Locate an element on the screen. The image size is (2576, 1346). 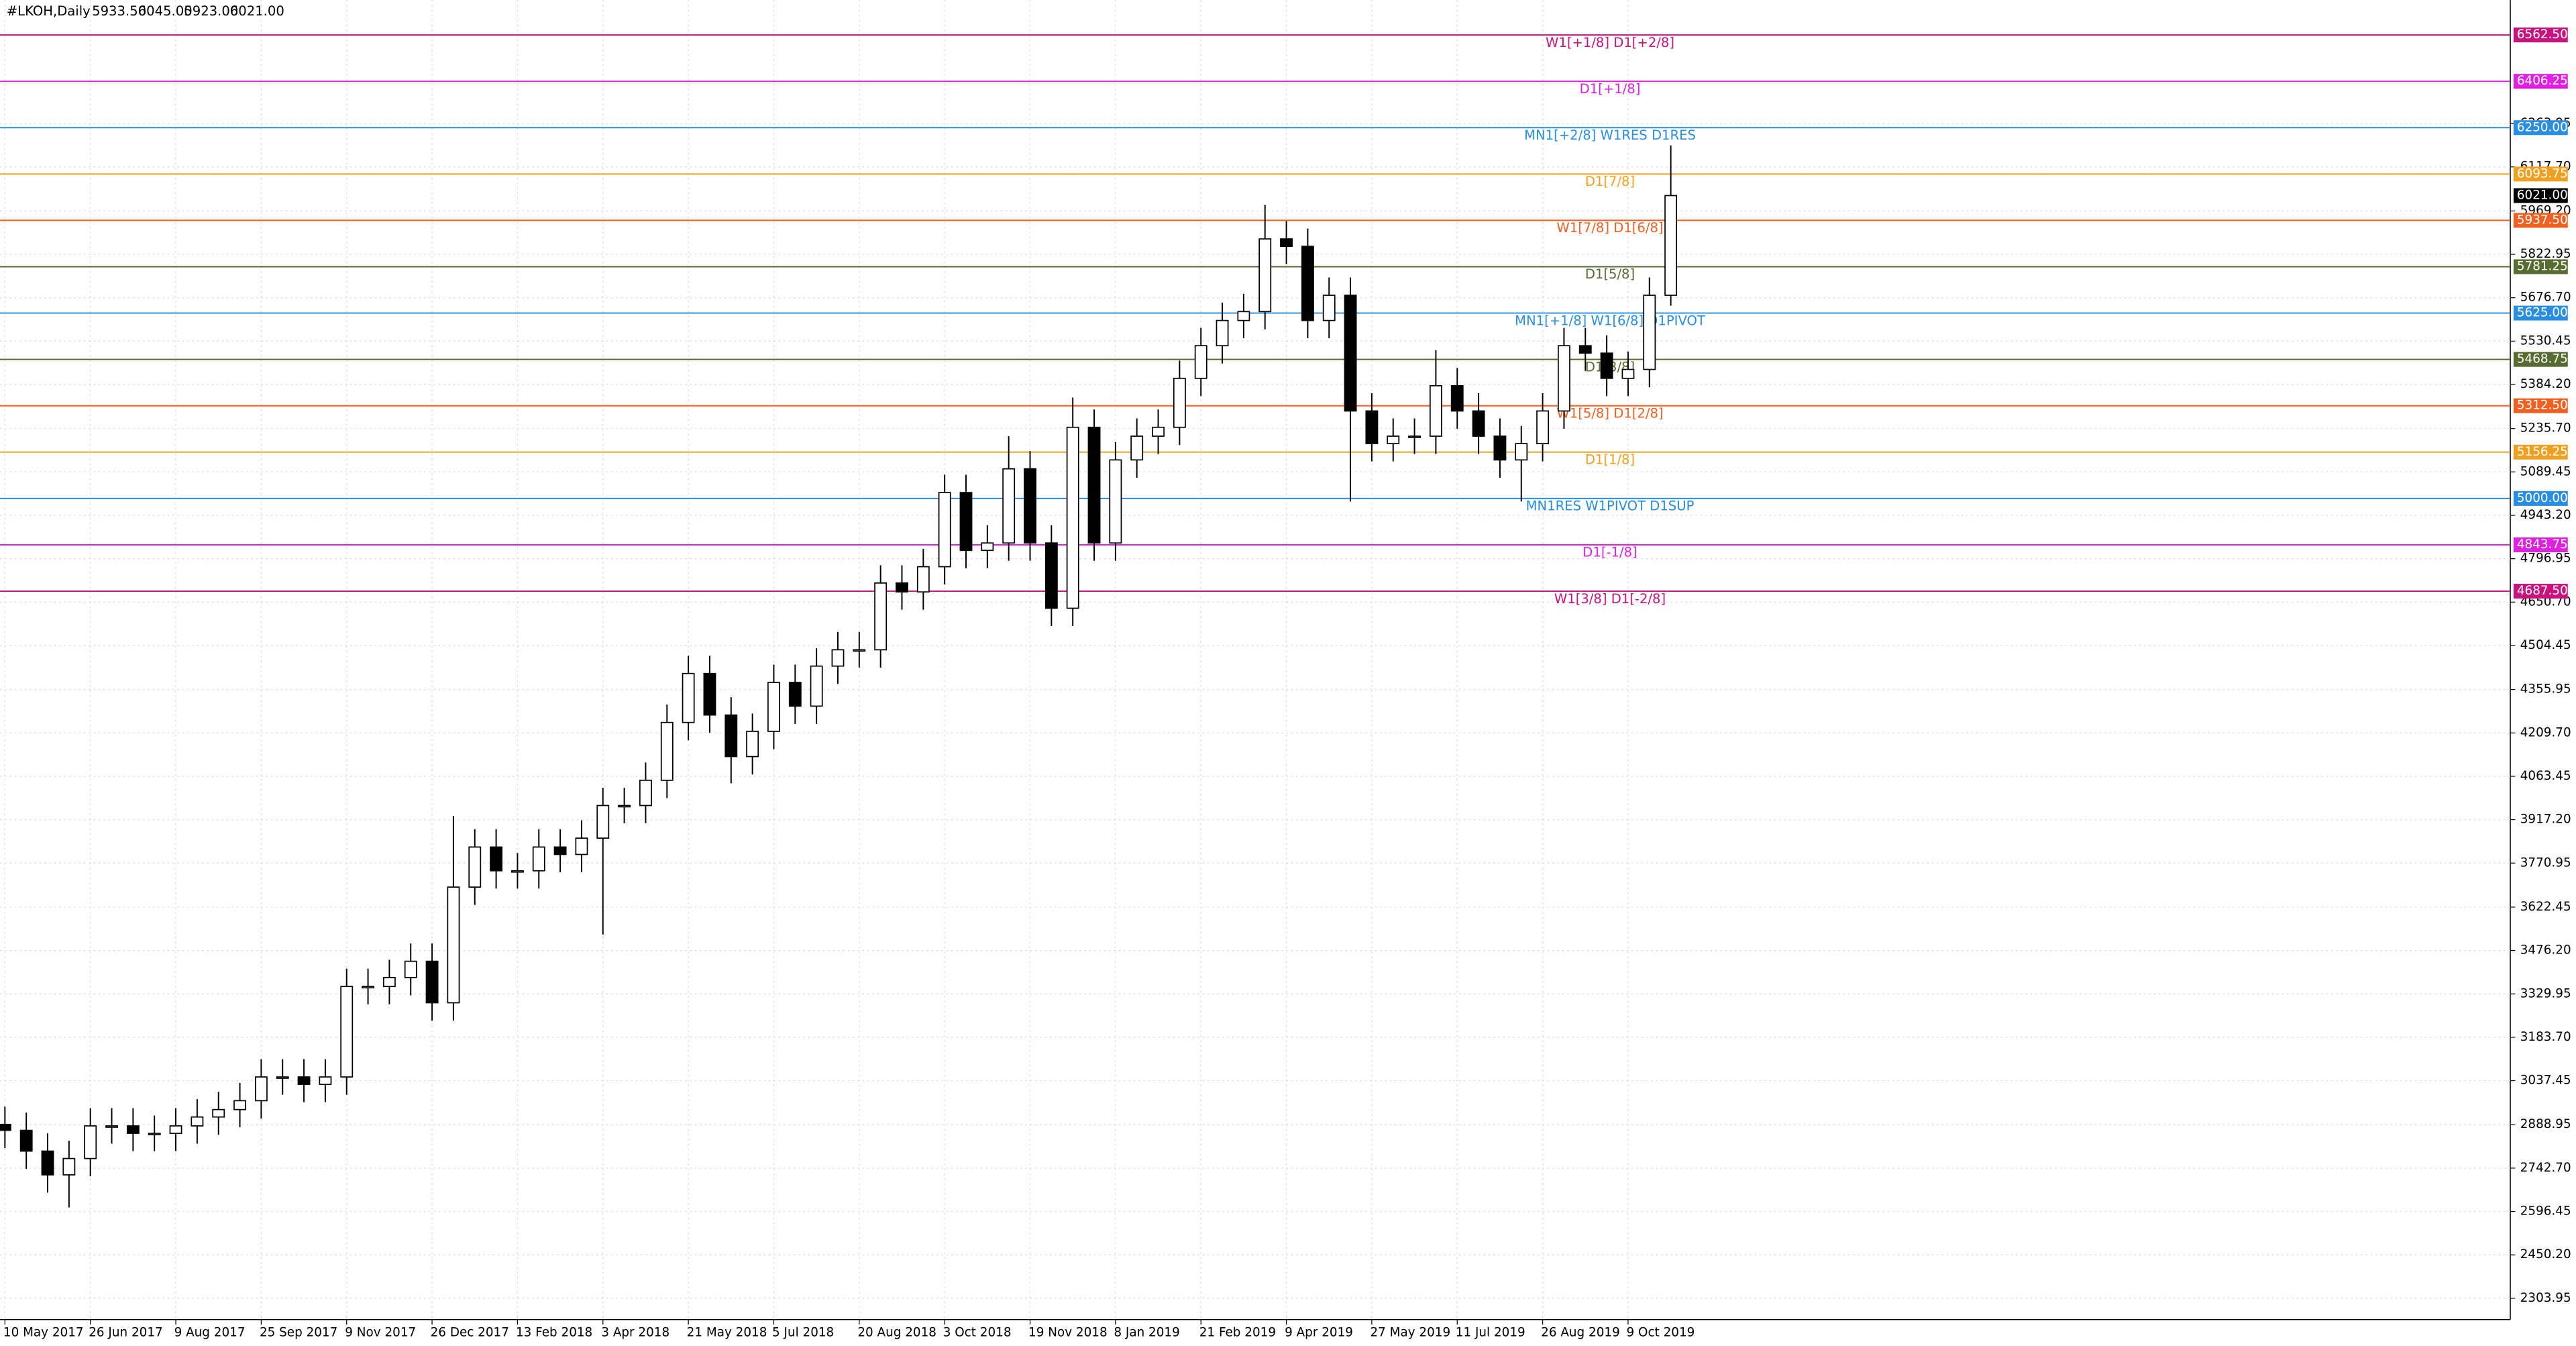
level-price-label: 4843.75 is located at coordinates (2542, 544).